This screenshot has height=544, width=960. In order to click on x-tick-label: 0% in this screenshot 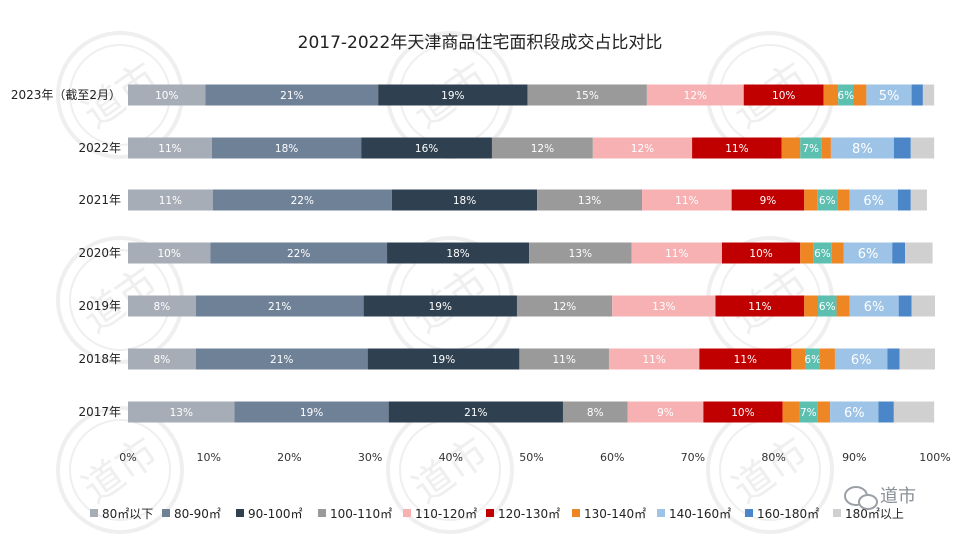, I will do `click(127, 457)`.